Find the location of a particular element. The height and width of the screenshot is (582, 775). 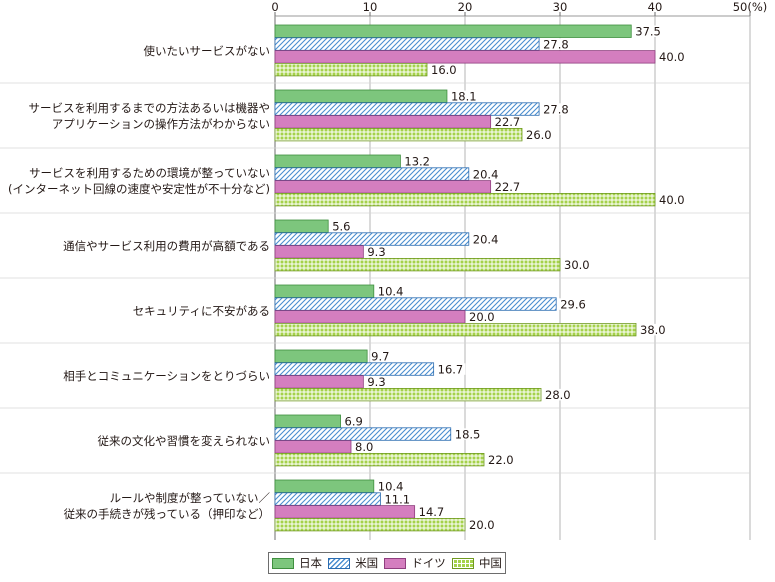

category-label-6: 従来の文化や習慣を変えられない is located at coordinates (184, 440).